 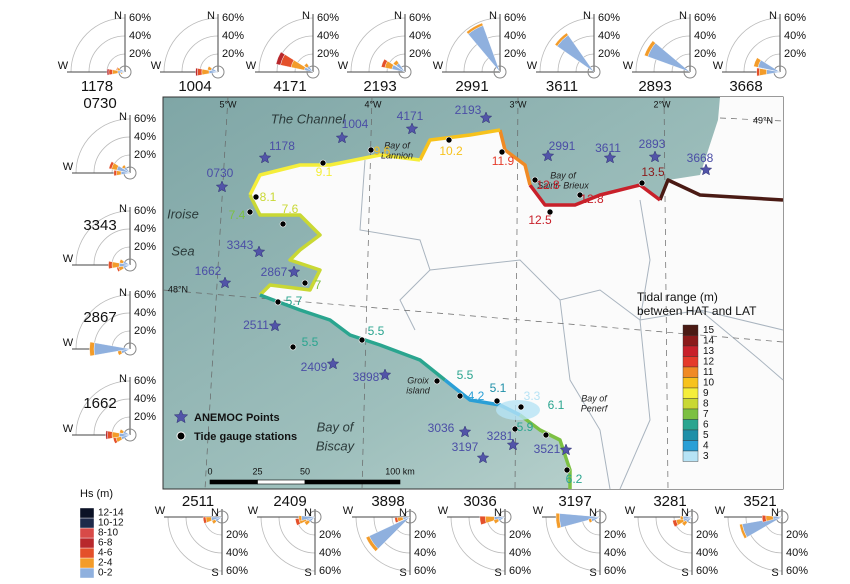 What do you see at coordinates (654, 86) in the screenshot?
I see `rose-id: 2893` at bounding box center [654, 86].